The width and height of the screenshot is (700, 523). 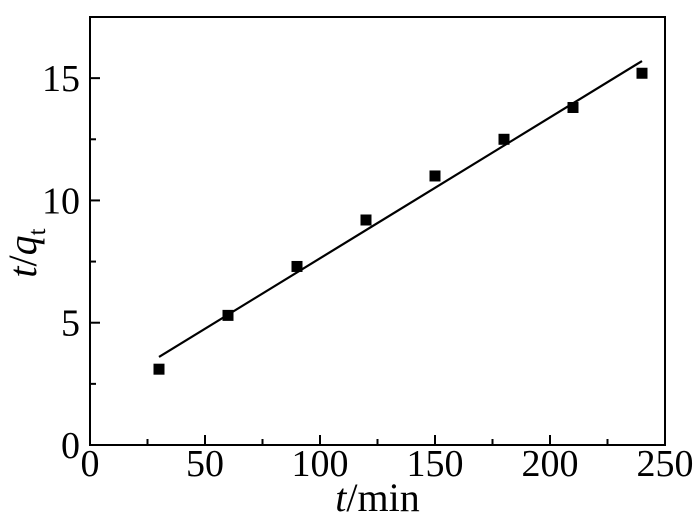 I want to click on x-tick-label: 50, so click(x=205, y=464).